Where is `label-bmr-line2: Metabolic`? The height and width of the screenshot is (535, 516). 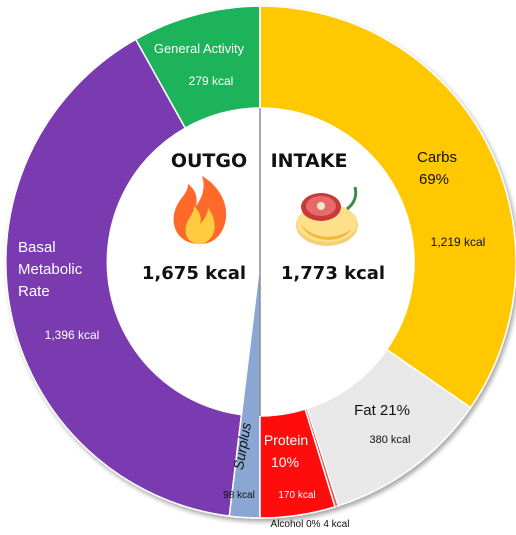
label-bmr-line2: Metabolic is located at coordinates (50, 269).